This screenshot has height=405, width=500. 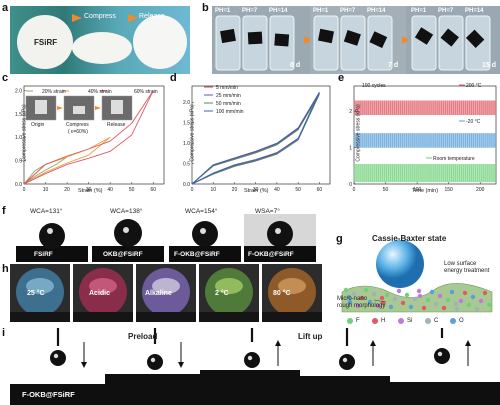 I want to click on cassie-baxter-title: Cassie-Baxter state, so click(x=409, y=238).